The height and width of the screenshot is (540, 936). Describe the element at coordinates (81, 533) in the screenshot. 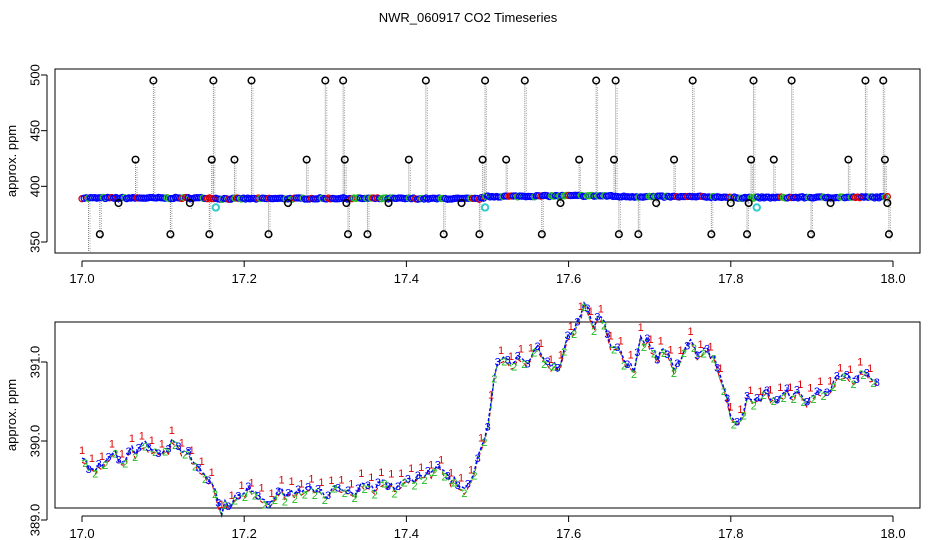

I see `x-tick-label-17.0: 17.0` at that location.